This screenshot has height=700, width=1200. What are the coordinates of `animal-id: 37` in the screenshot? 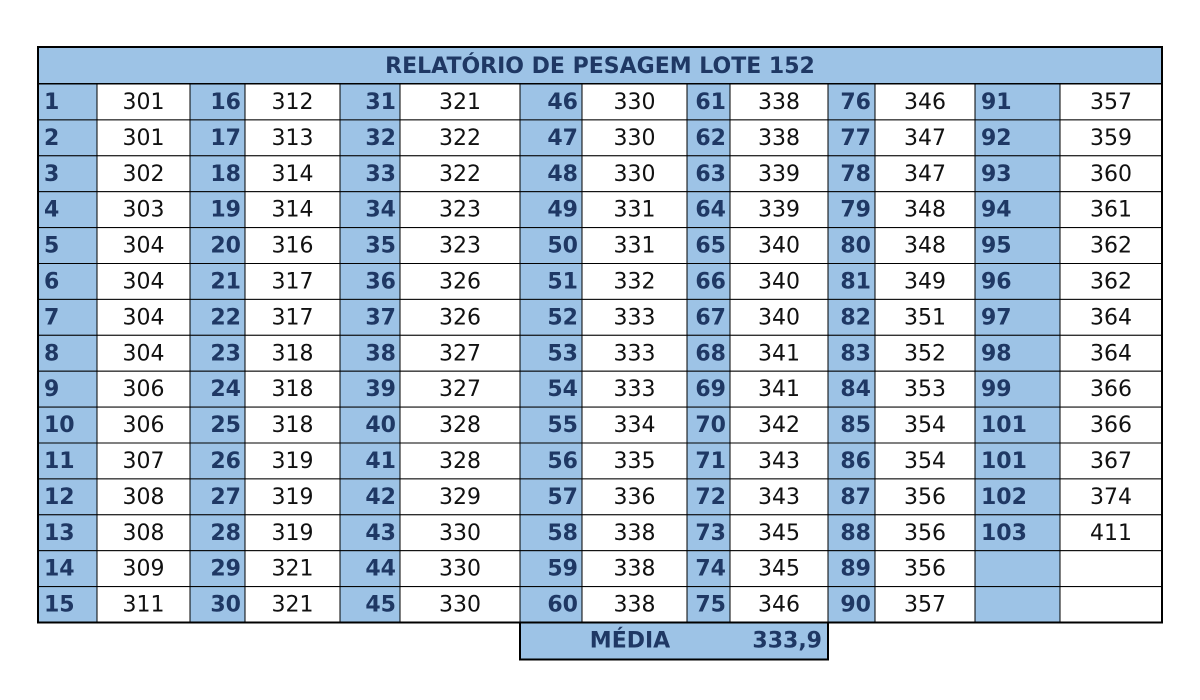 It's located at (380, 317).